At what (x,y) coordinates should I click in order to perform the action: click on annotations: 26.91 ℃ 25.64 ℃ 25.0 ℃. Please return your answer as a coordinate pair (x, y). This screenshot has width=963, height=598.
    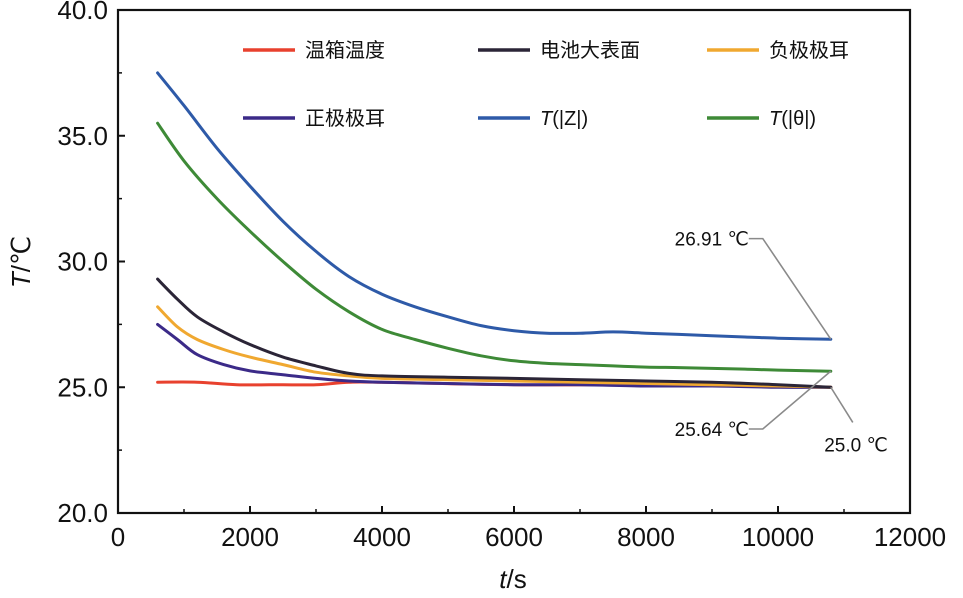
    Looking at the image, I should click on (781, 343).